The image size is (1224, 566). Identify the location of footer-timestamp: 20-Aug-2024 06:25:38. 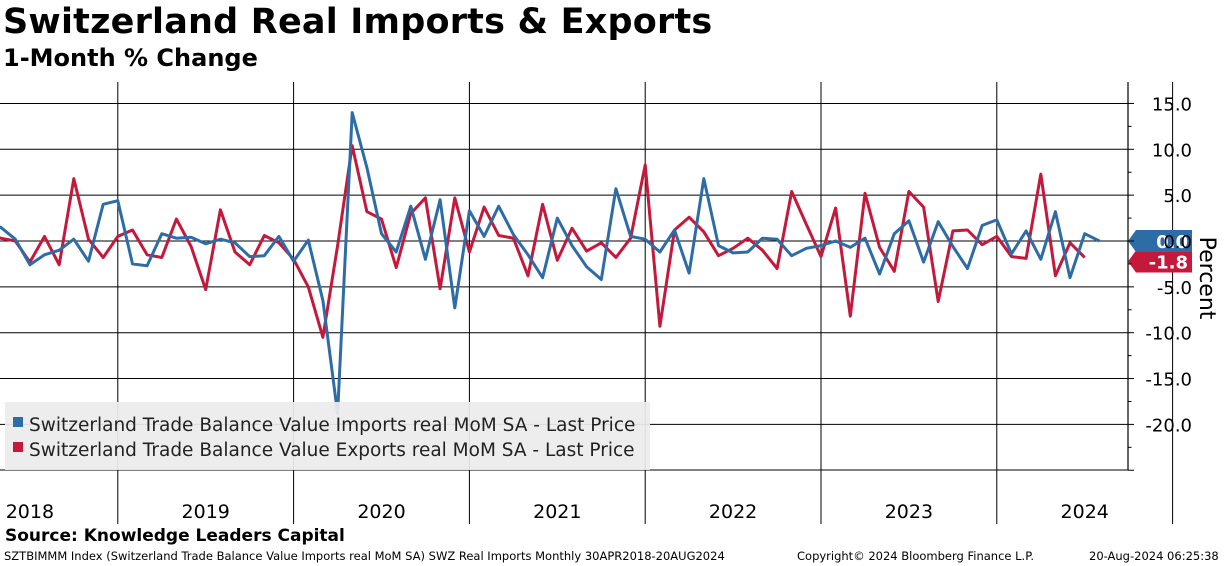
(1154, 556).